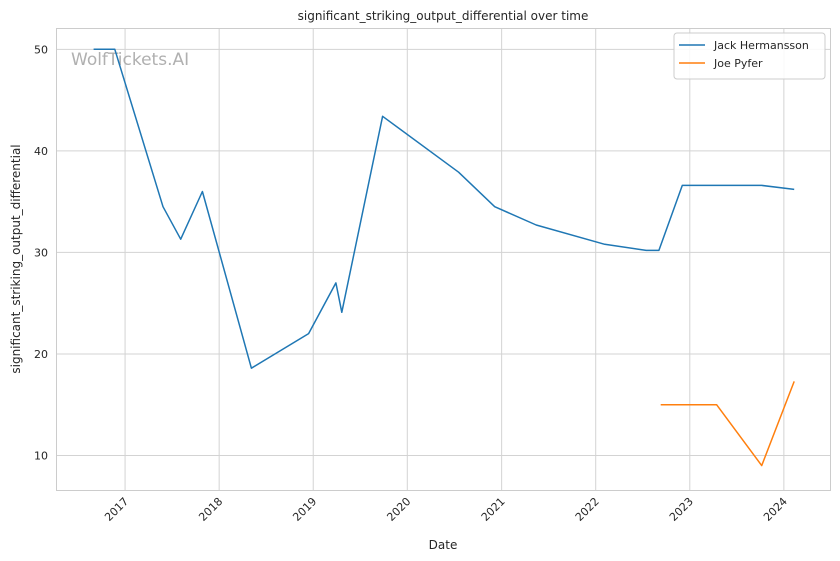 The image size is (840, 561). What do you see at coordinates (130, 60) in the screenshot?
I see `watermark: WolfTickets.AI` at bounding box center [130, 60].